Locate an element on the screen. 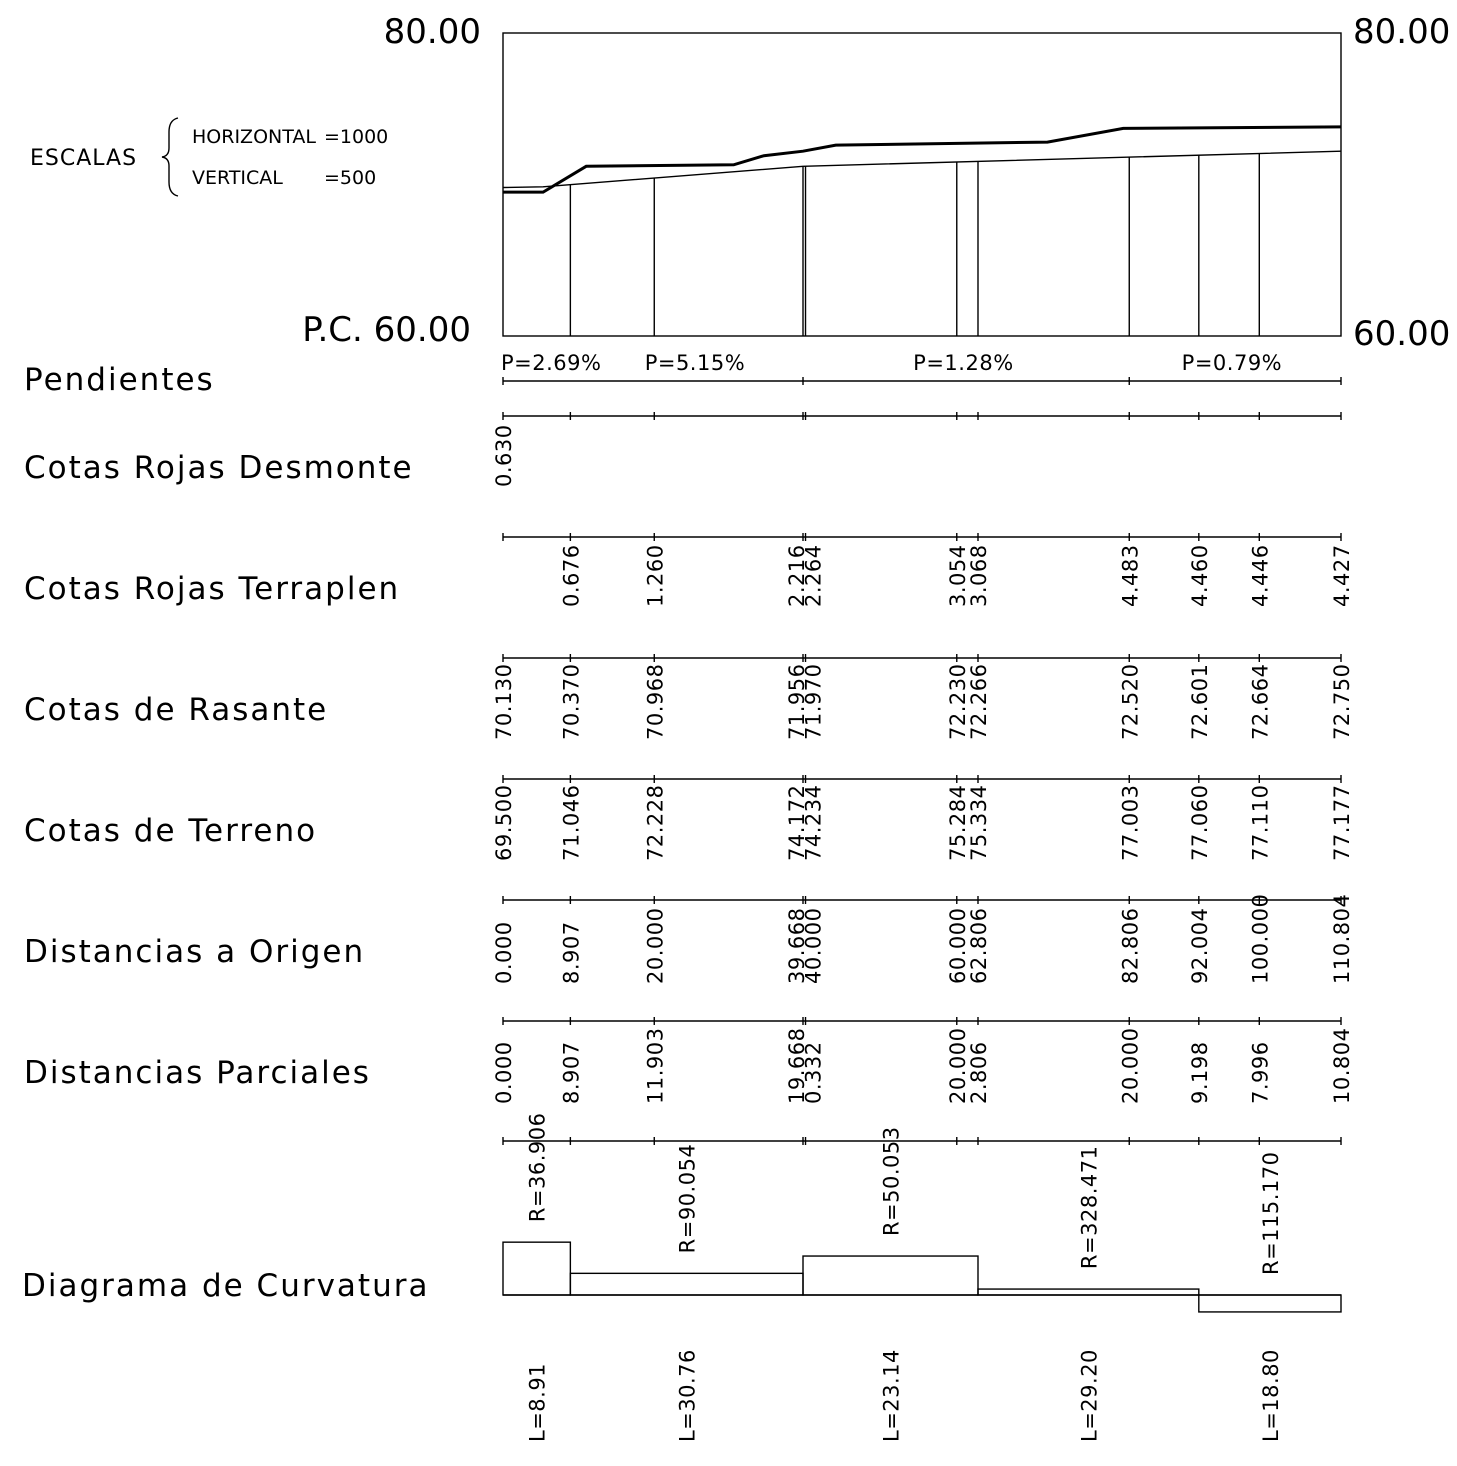  slope-label: P=2.69% is located at coordinates (551, 363).